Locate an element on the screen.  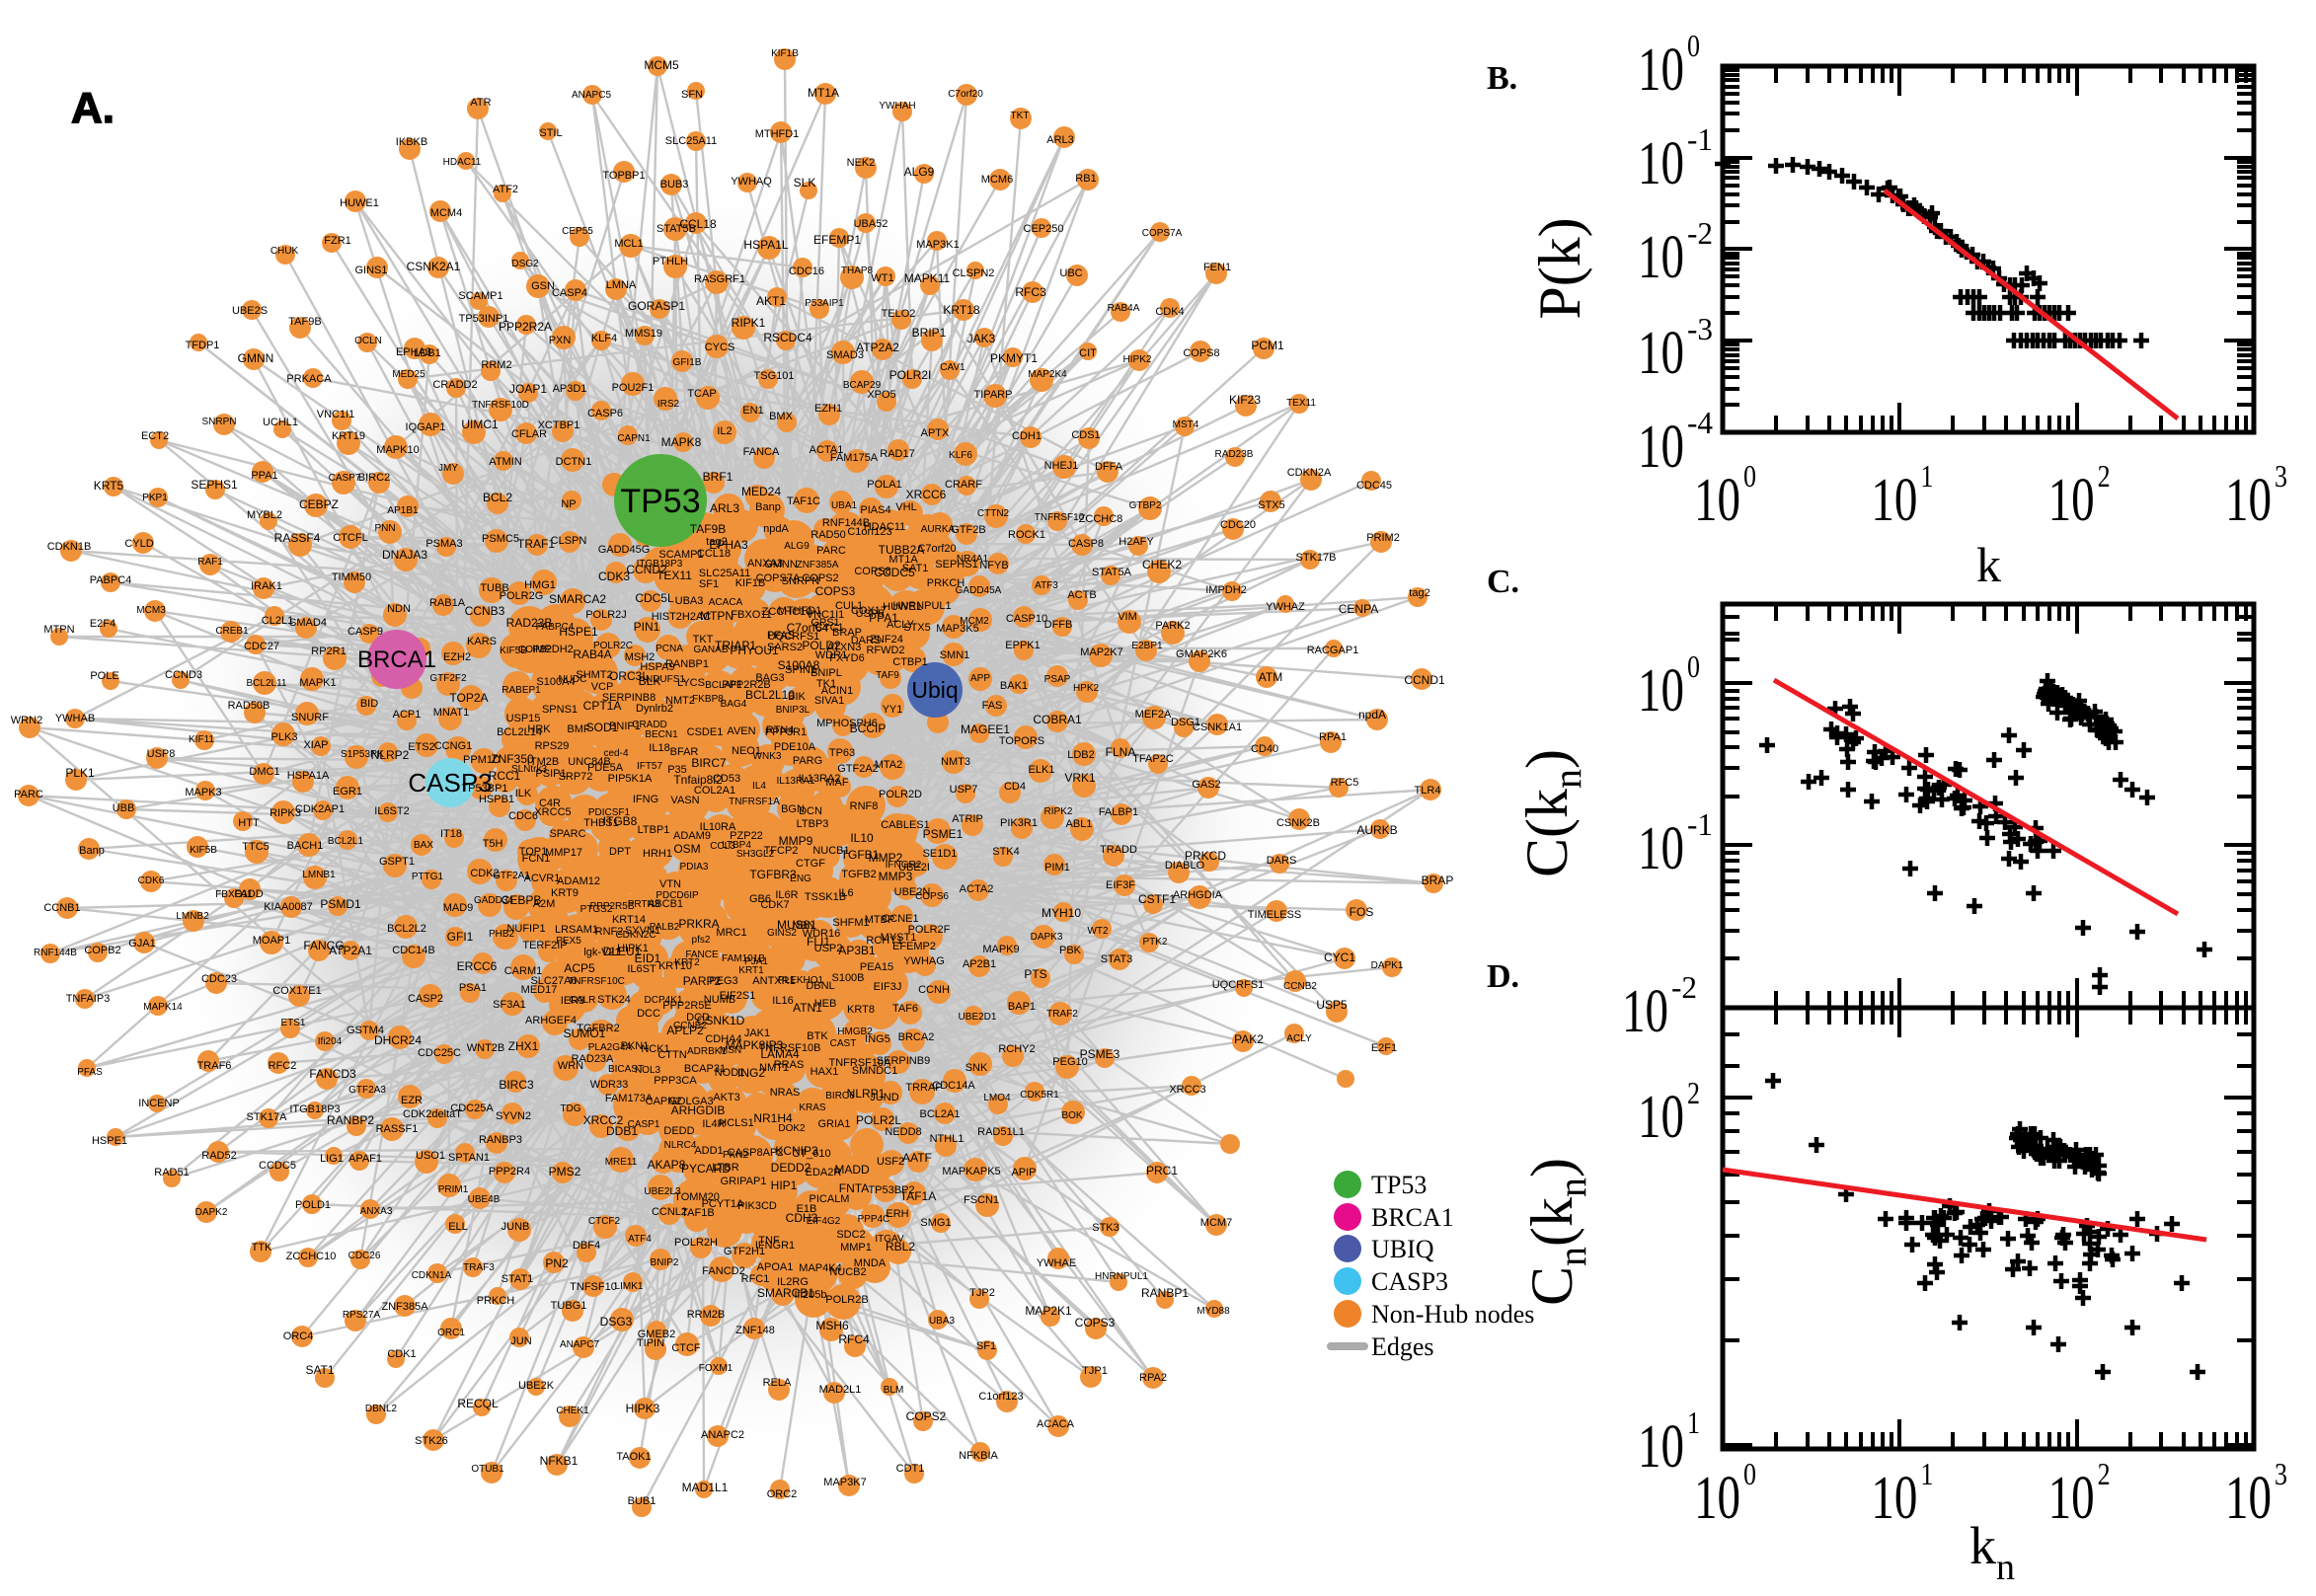
svg-text: UBE2K is located at coordinates (536, 1386).